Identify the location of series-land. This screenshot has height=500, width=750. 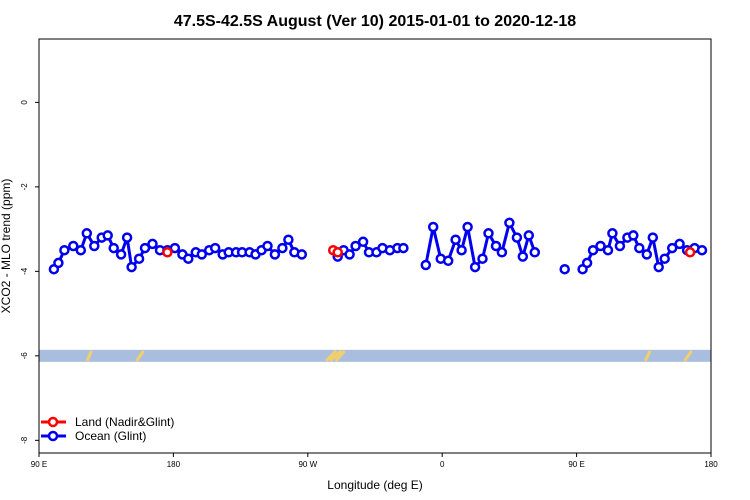
(429, 251).